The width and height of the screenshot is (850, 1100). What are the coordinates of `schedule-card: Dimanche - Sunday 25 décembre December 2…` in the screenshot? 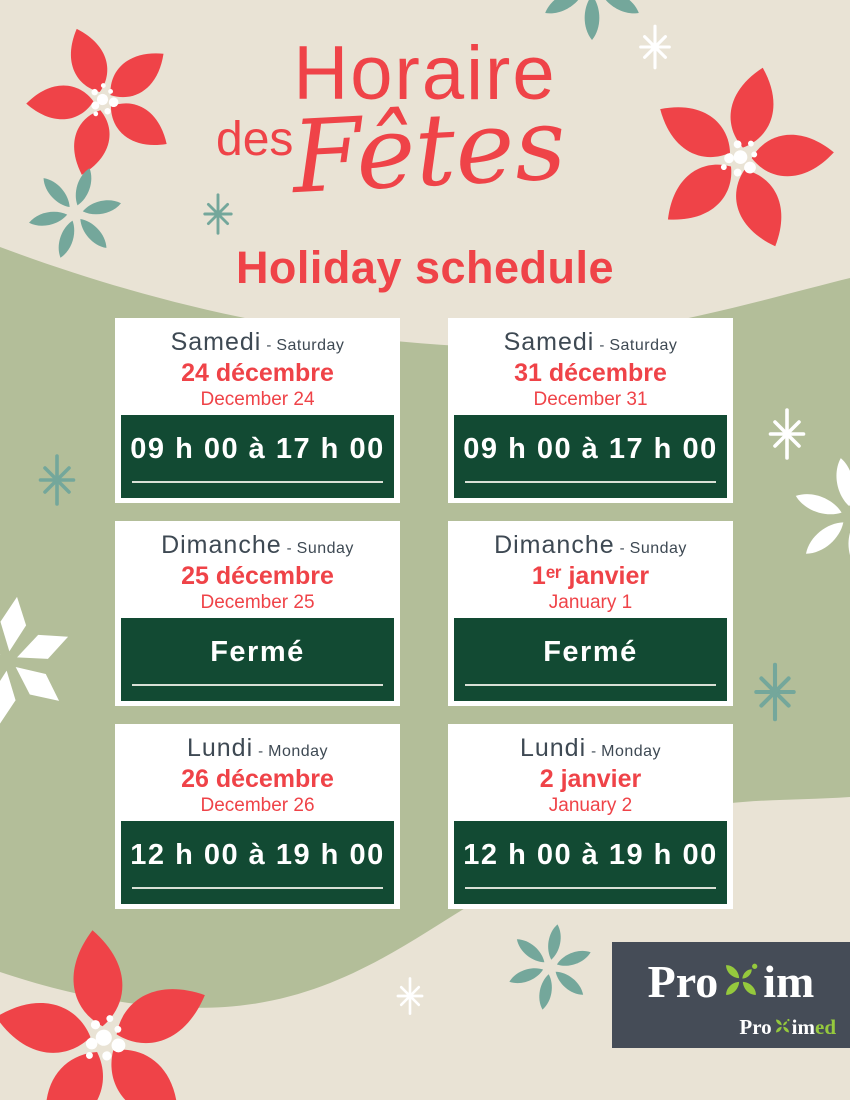 It's located at (257, 613).